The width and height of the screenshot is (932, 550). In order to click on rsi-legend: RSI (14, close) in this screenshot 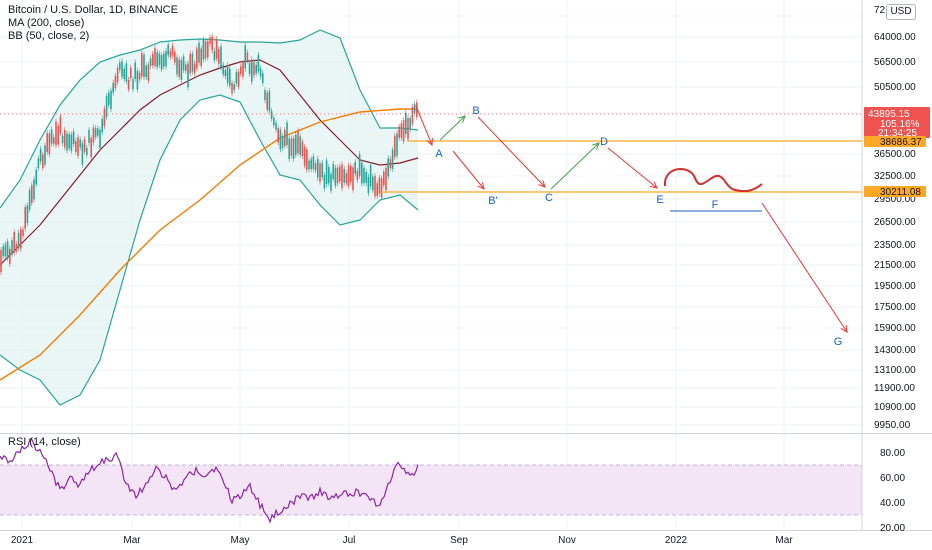, I will do `click(44, 442)`.